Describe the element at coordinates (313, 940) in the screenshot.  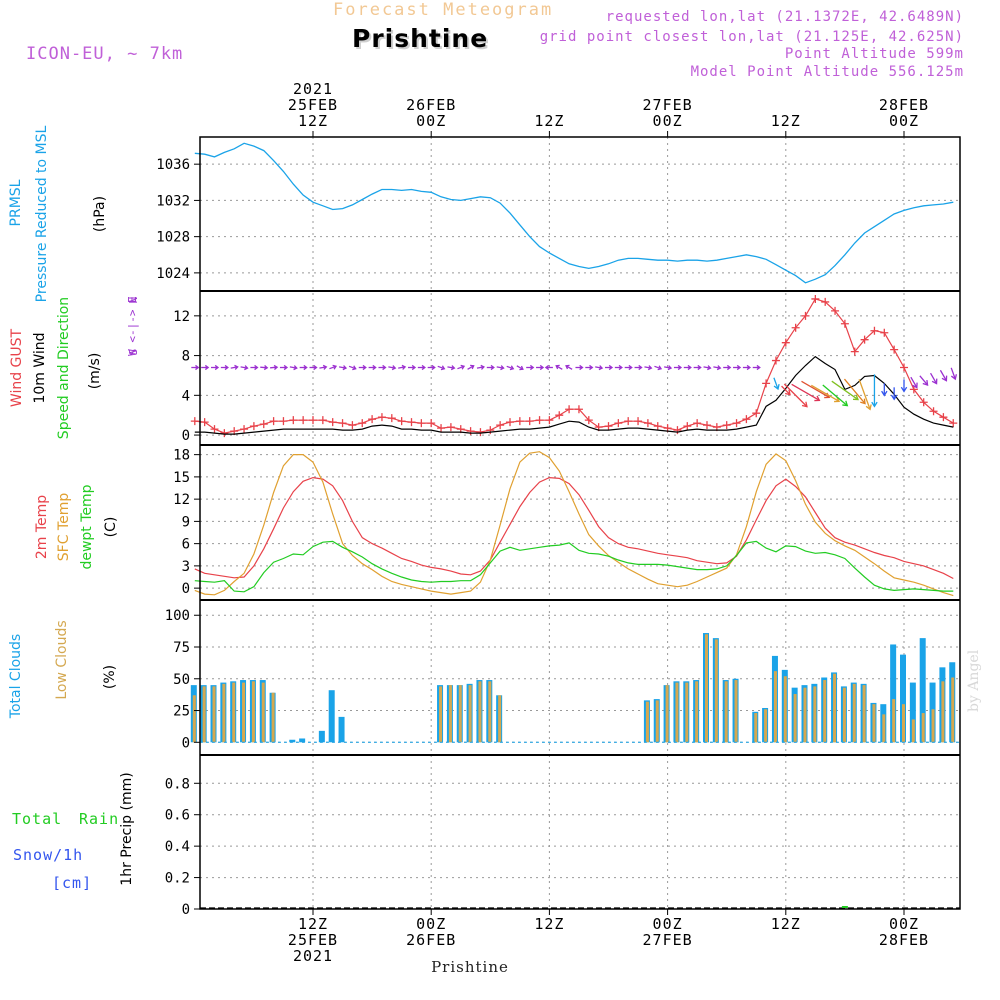
I see `bottom-time-label: 25FEB` at that location.